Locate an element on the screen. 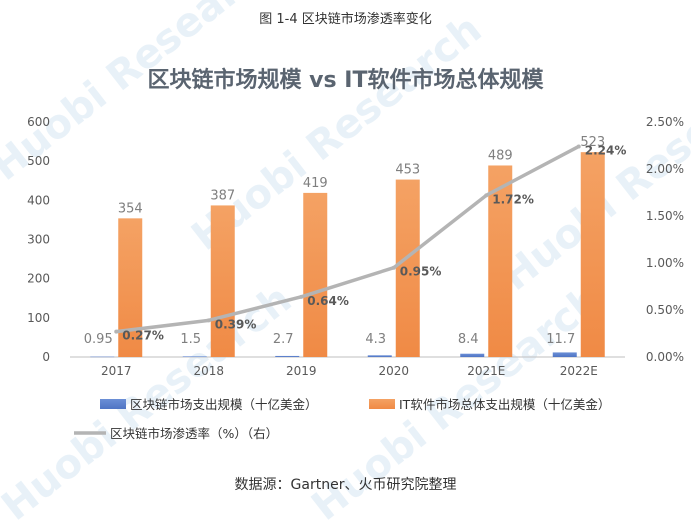 This screenshot has height=530, width=691. y-right-tick-label: 1.50% is located at coordinates (665, 216).